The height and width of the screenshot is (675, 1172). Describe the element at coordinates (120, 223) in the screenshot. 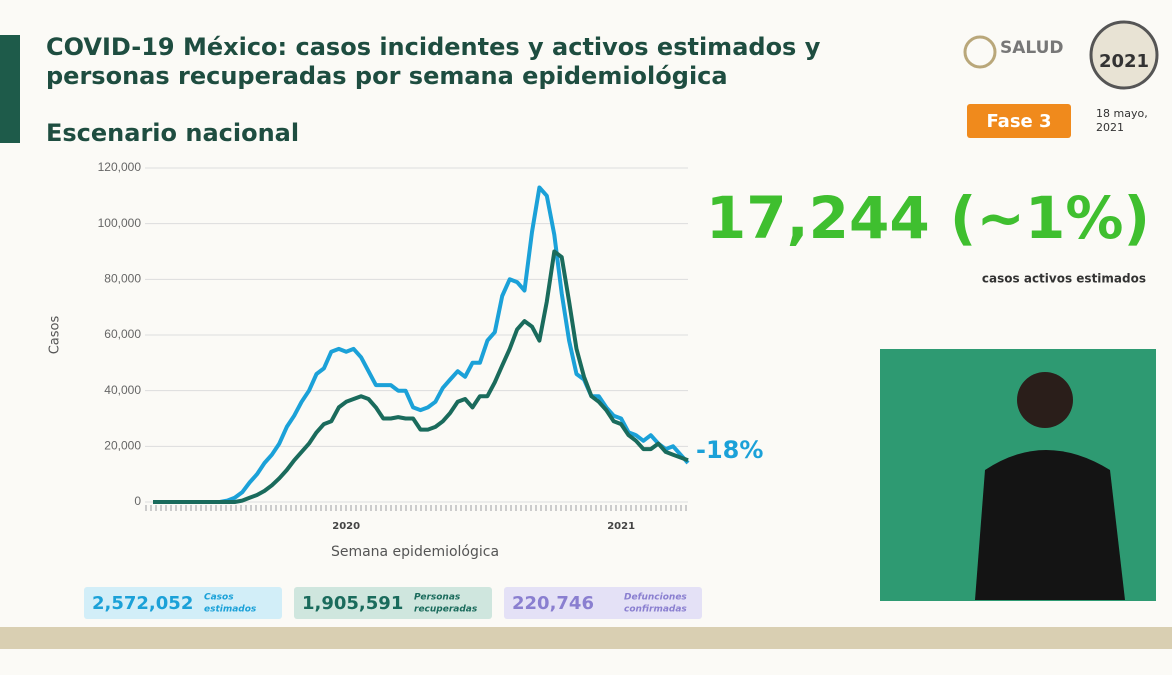

I see `y-tick-label: 100,000` at that location.